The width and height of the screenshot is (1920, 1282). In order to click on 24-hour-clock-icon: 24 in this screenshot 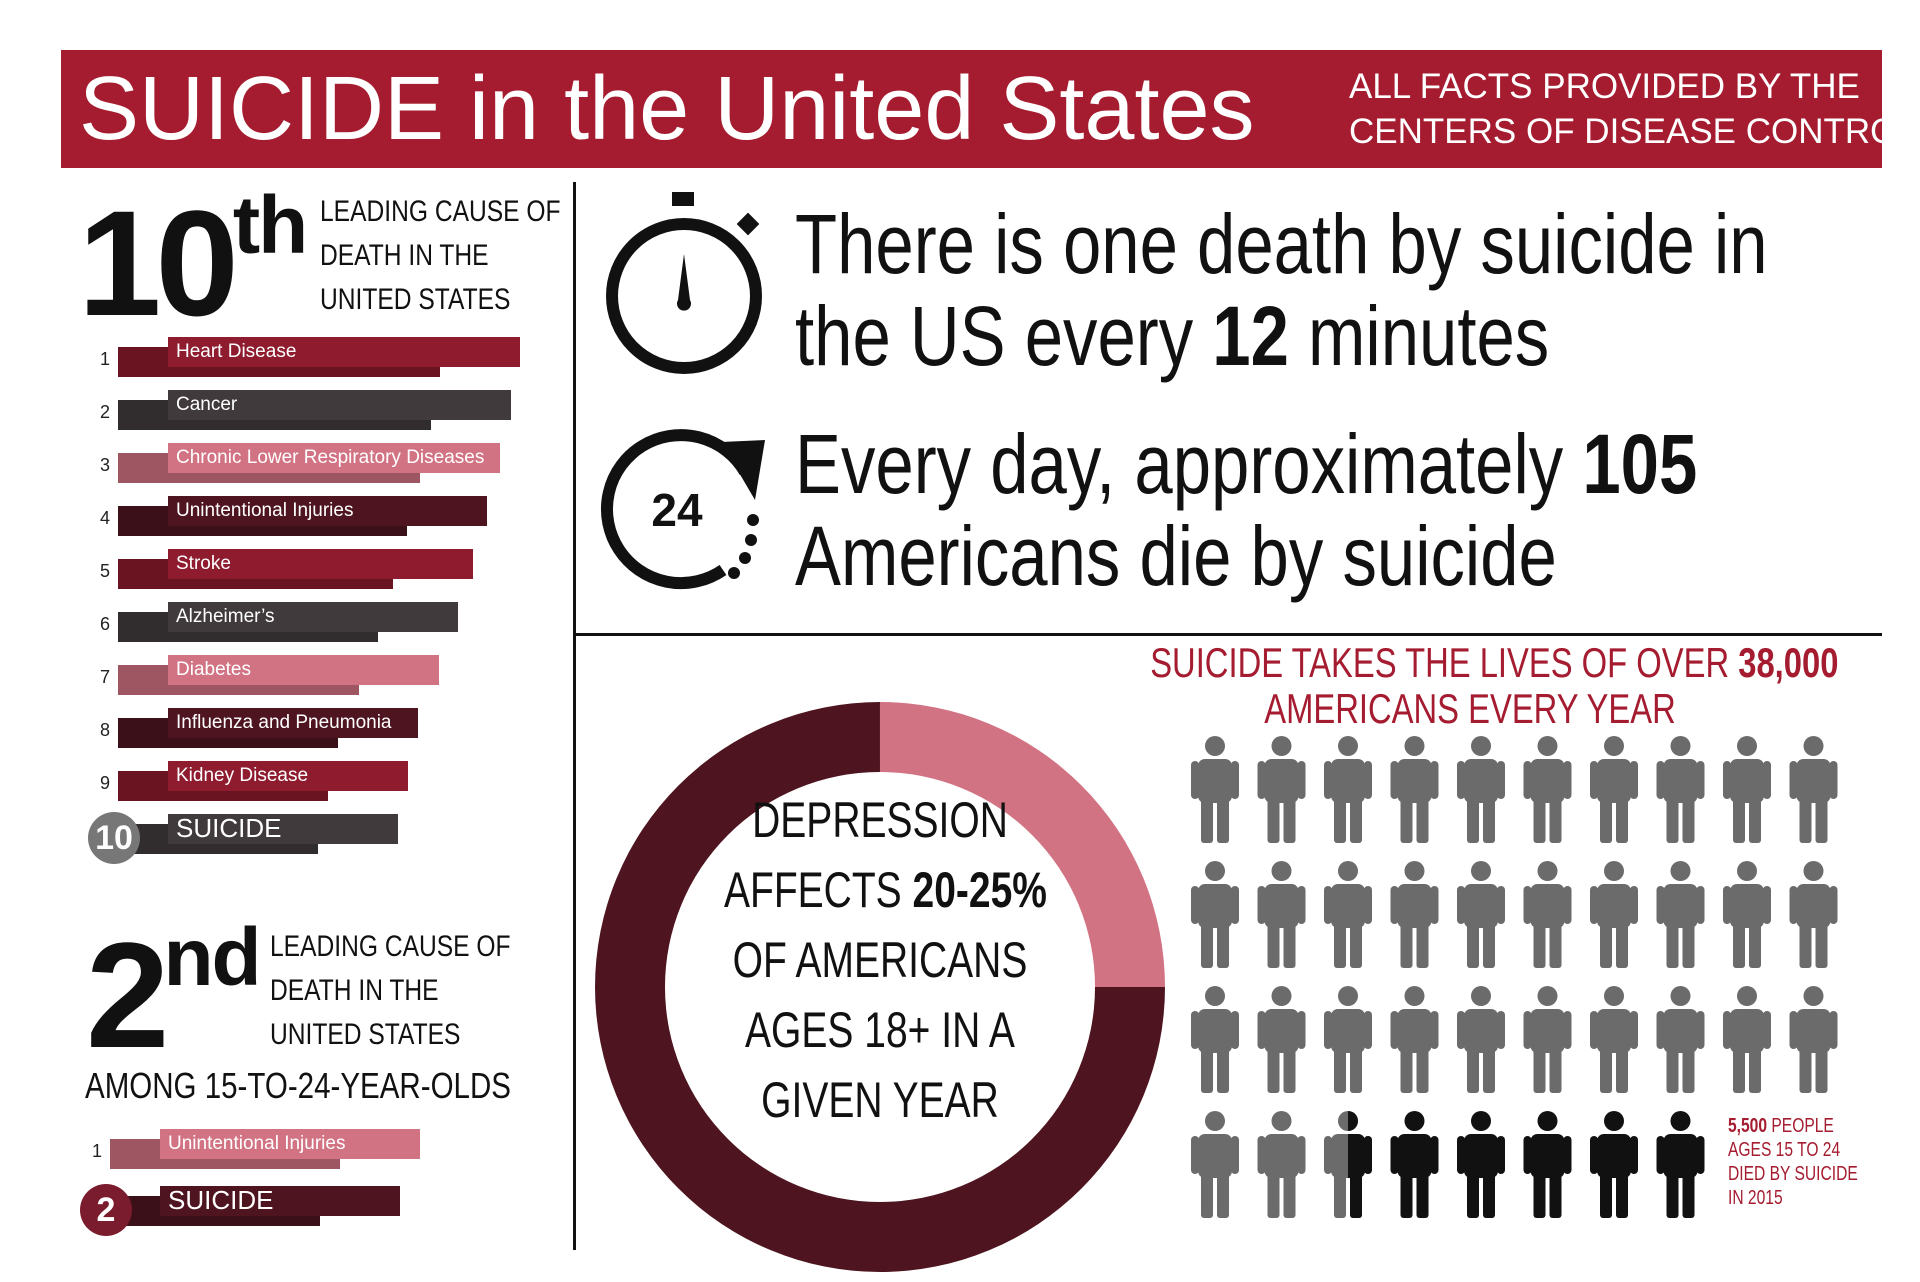, I will do `click(683, 509)`.